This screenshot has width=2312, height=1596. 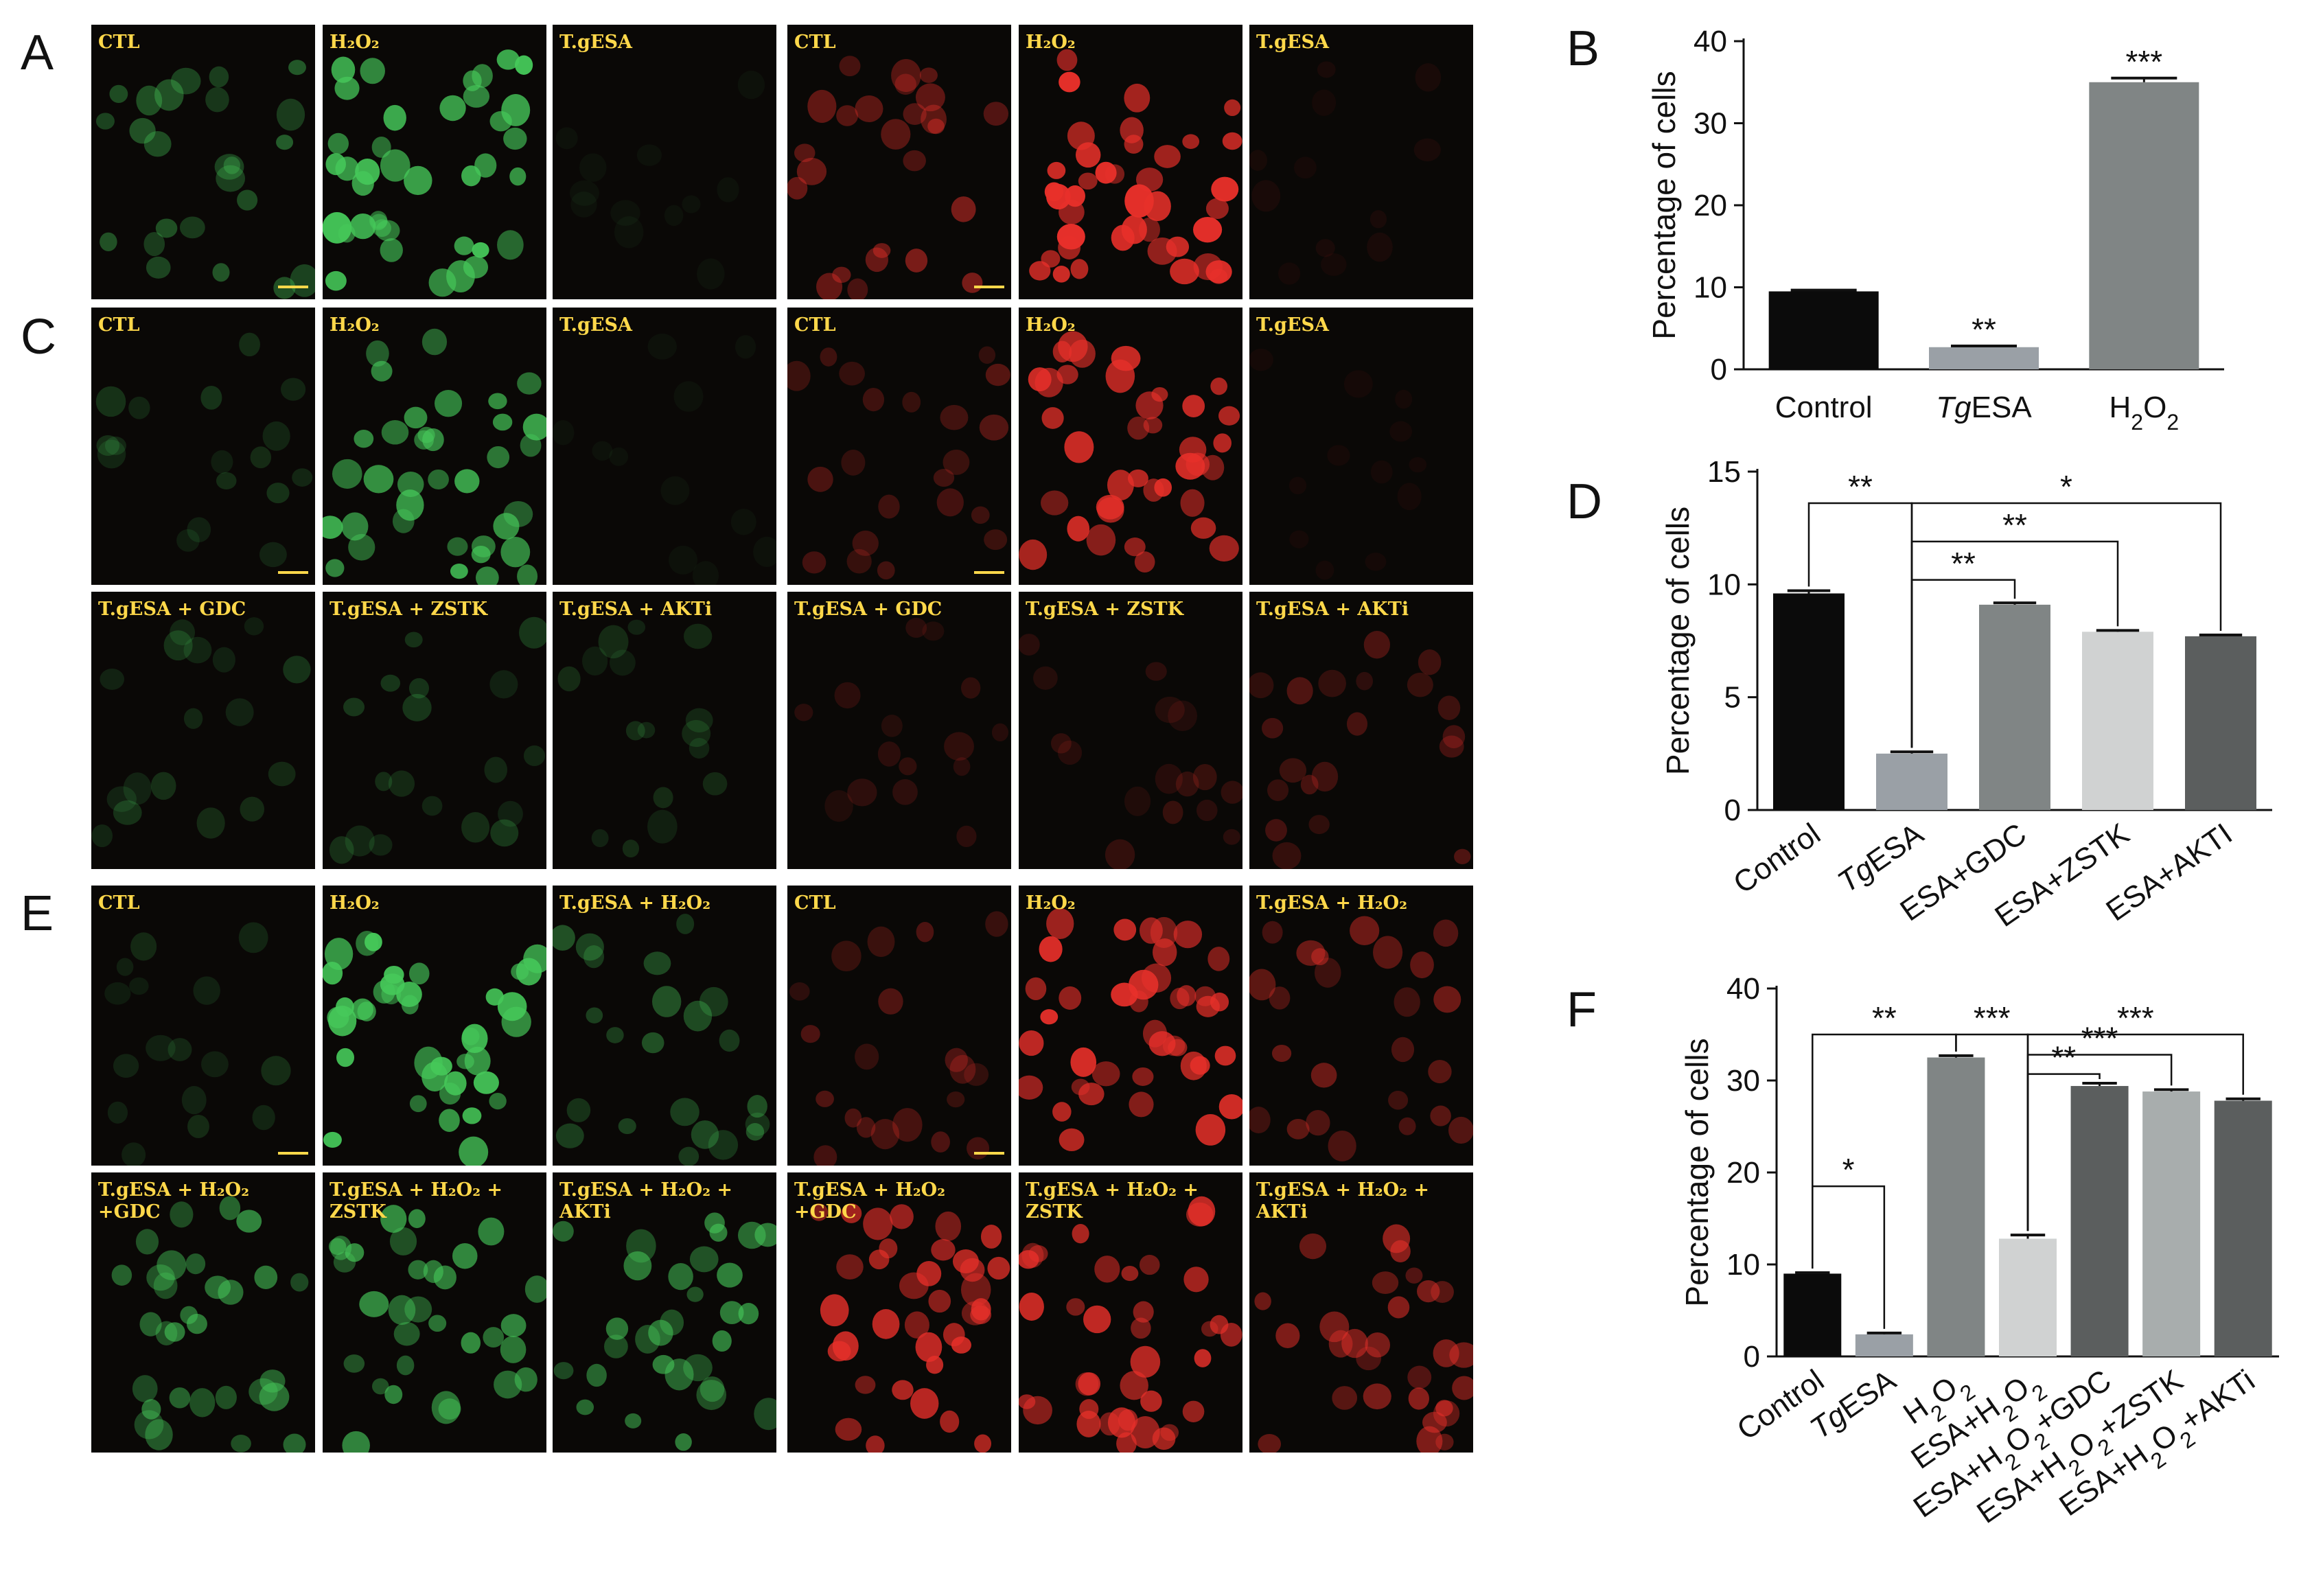 I want to click on micrograph-c-red-4: T.gESA + GDC, so click(x=899, y=730).